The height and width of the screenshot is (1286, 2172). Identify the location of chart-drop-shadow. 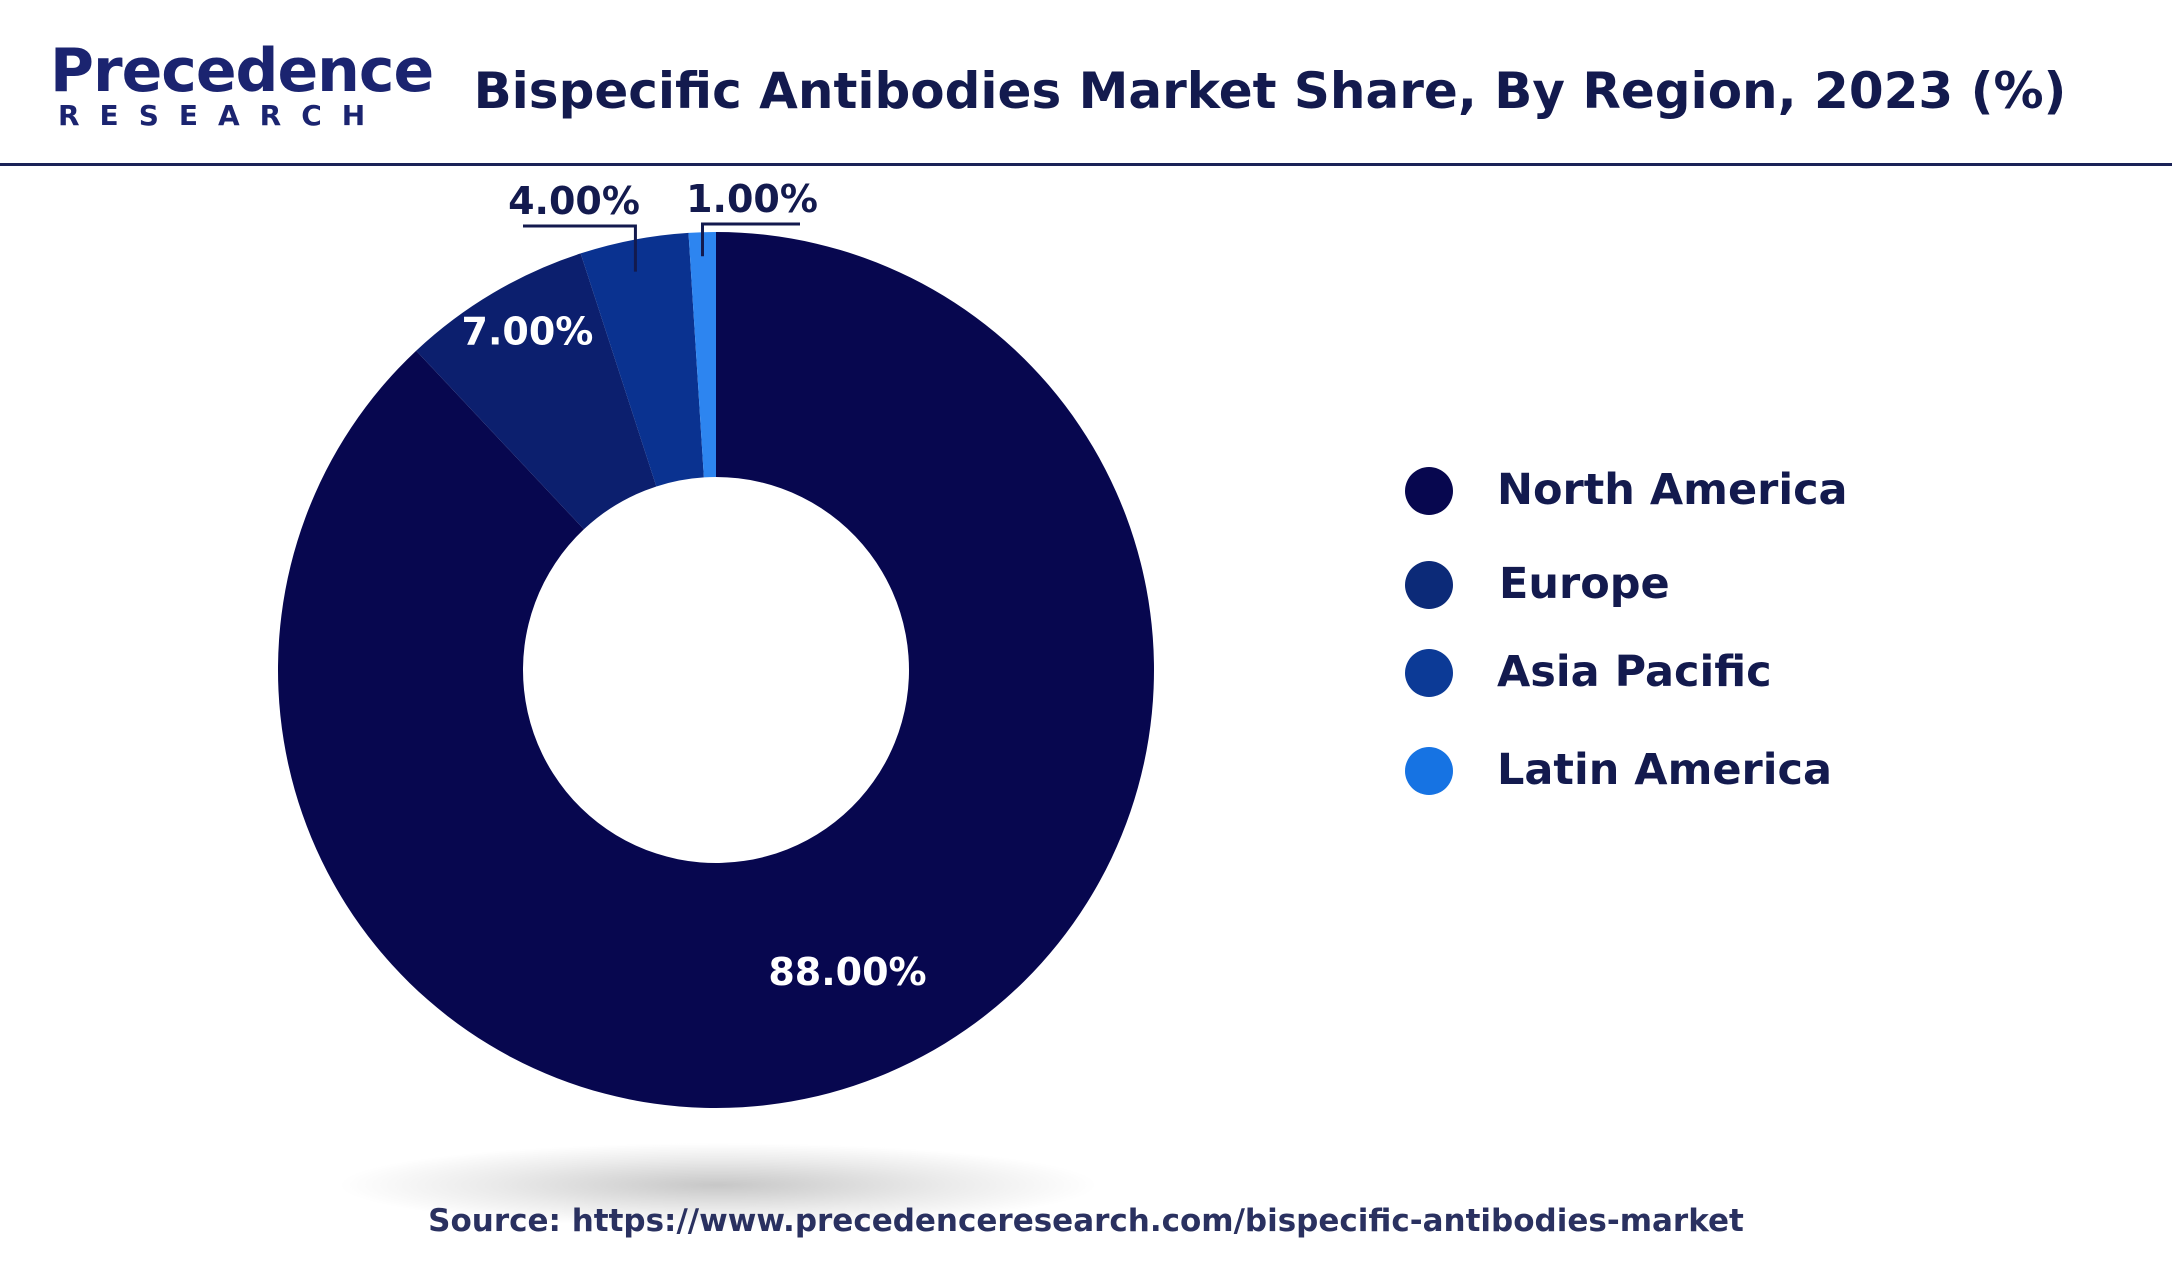
(718, 1185).